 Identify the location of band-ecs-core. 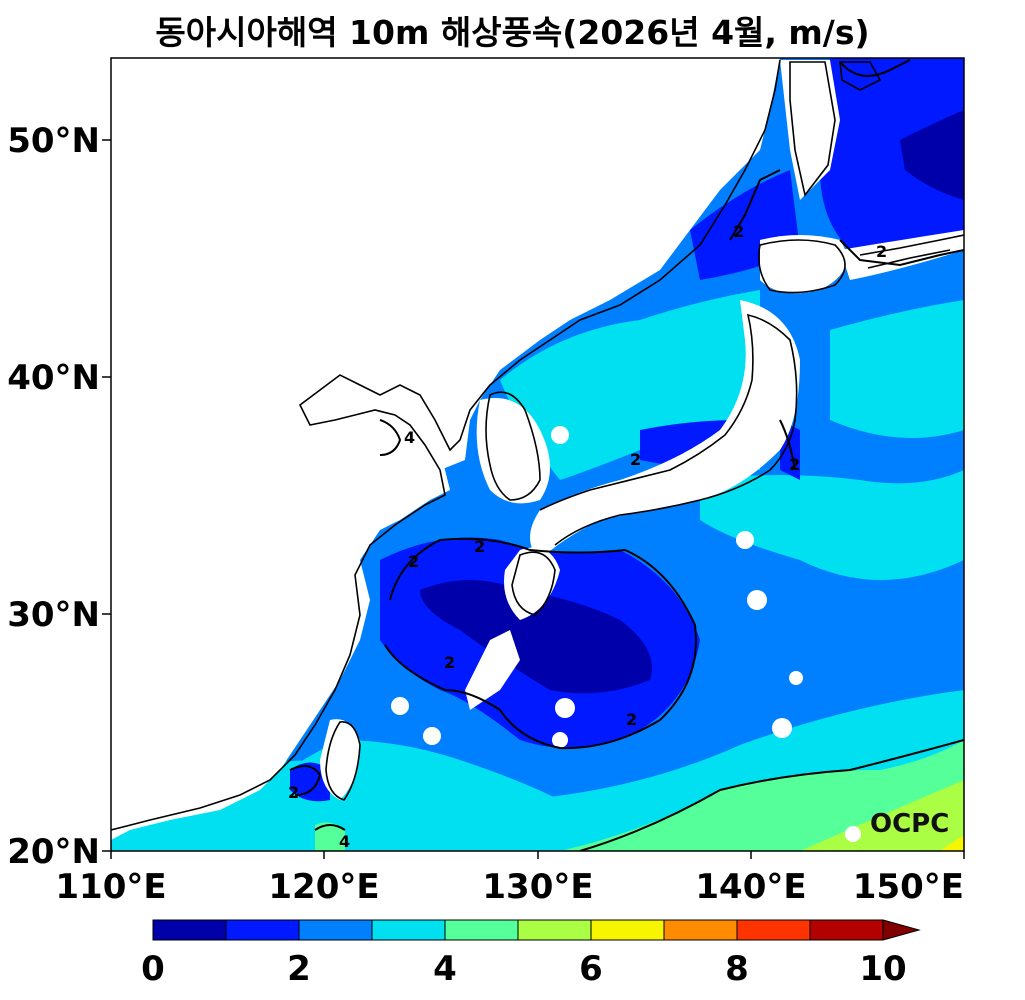
(536, 637).